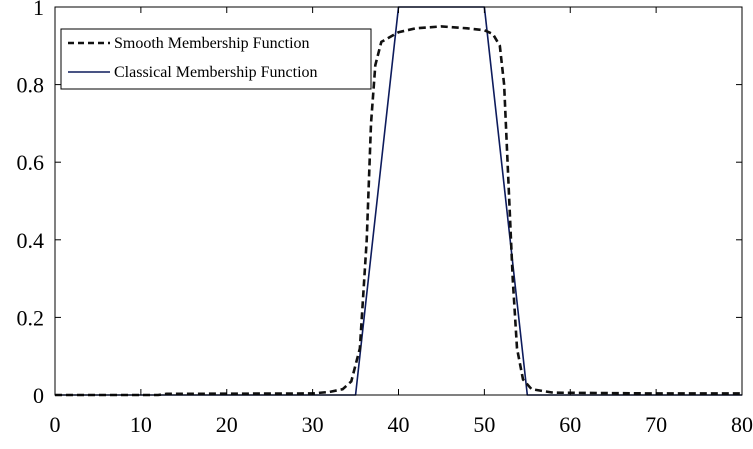  I want to click on y-tick-label: 0, so click(38, 395).